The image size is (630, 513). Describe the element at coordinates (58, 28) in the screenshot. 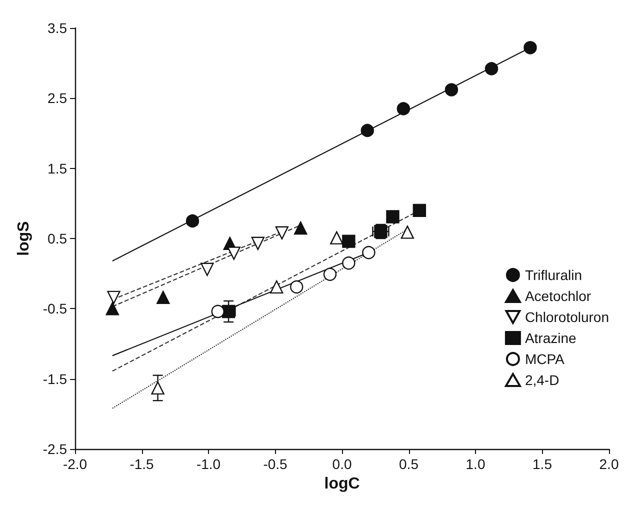

I see `y-tick-label: 3.5` at that location.